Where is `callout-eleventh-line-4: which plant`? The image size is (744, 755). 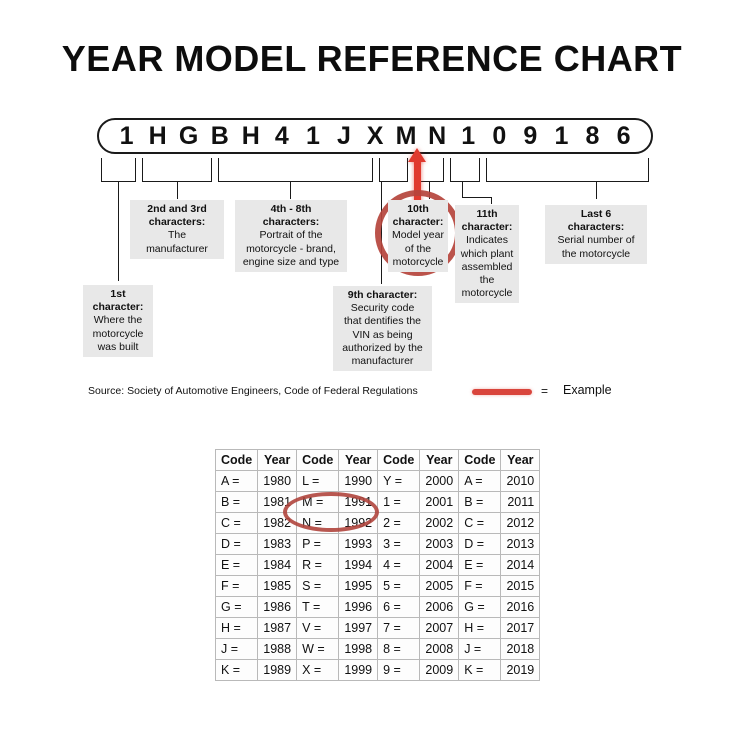
callout-eleventh-line-4: which plant is located at coordinates (487, 253).